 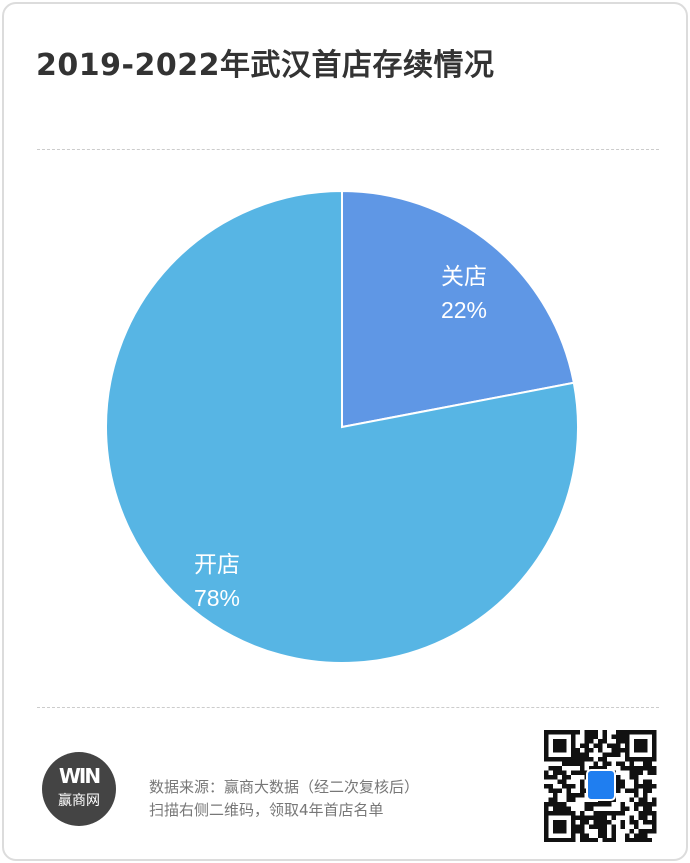 What do you see at coordinates (217, 598) in the screenshot?
I see `slice-value-label: 78%` at bounding box center [217, 598].